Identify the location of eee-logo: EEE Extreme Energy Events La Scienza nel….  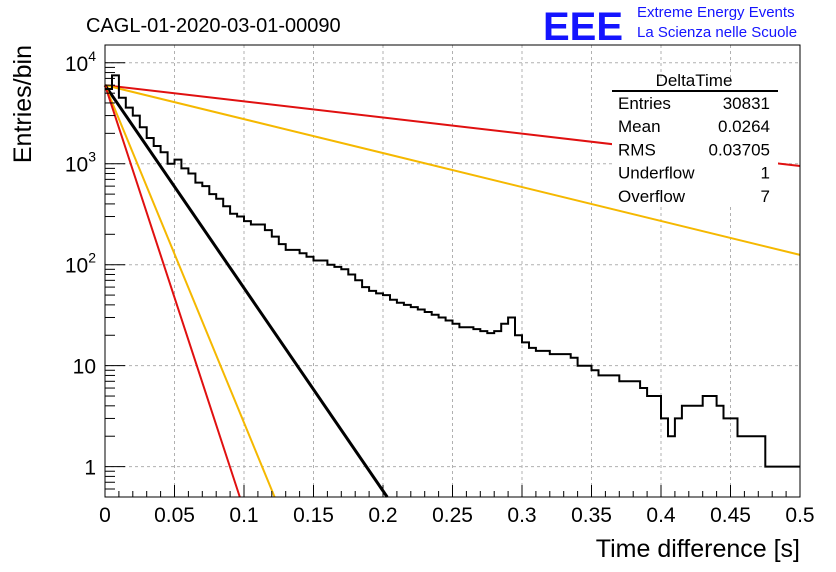
(670, 26).